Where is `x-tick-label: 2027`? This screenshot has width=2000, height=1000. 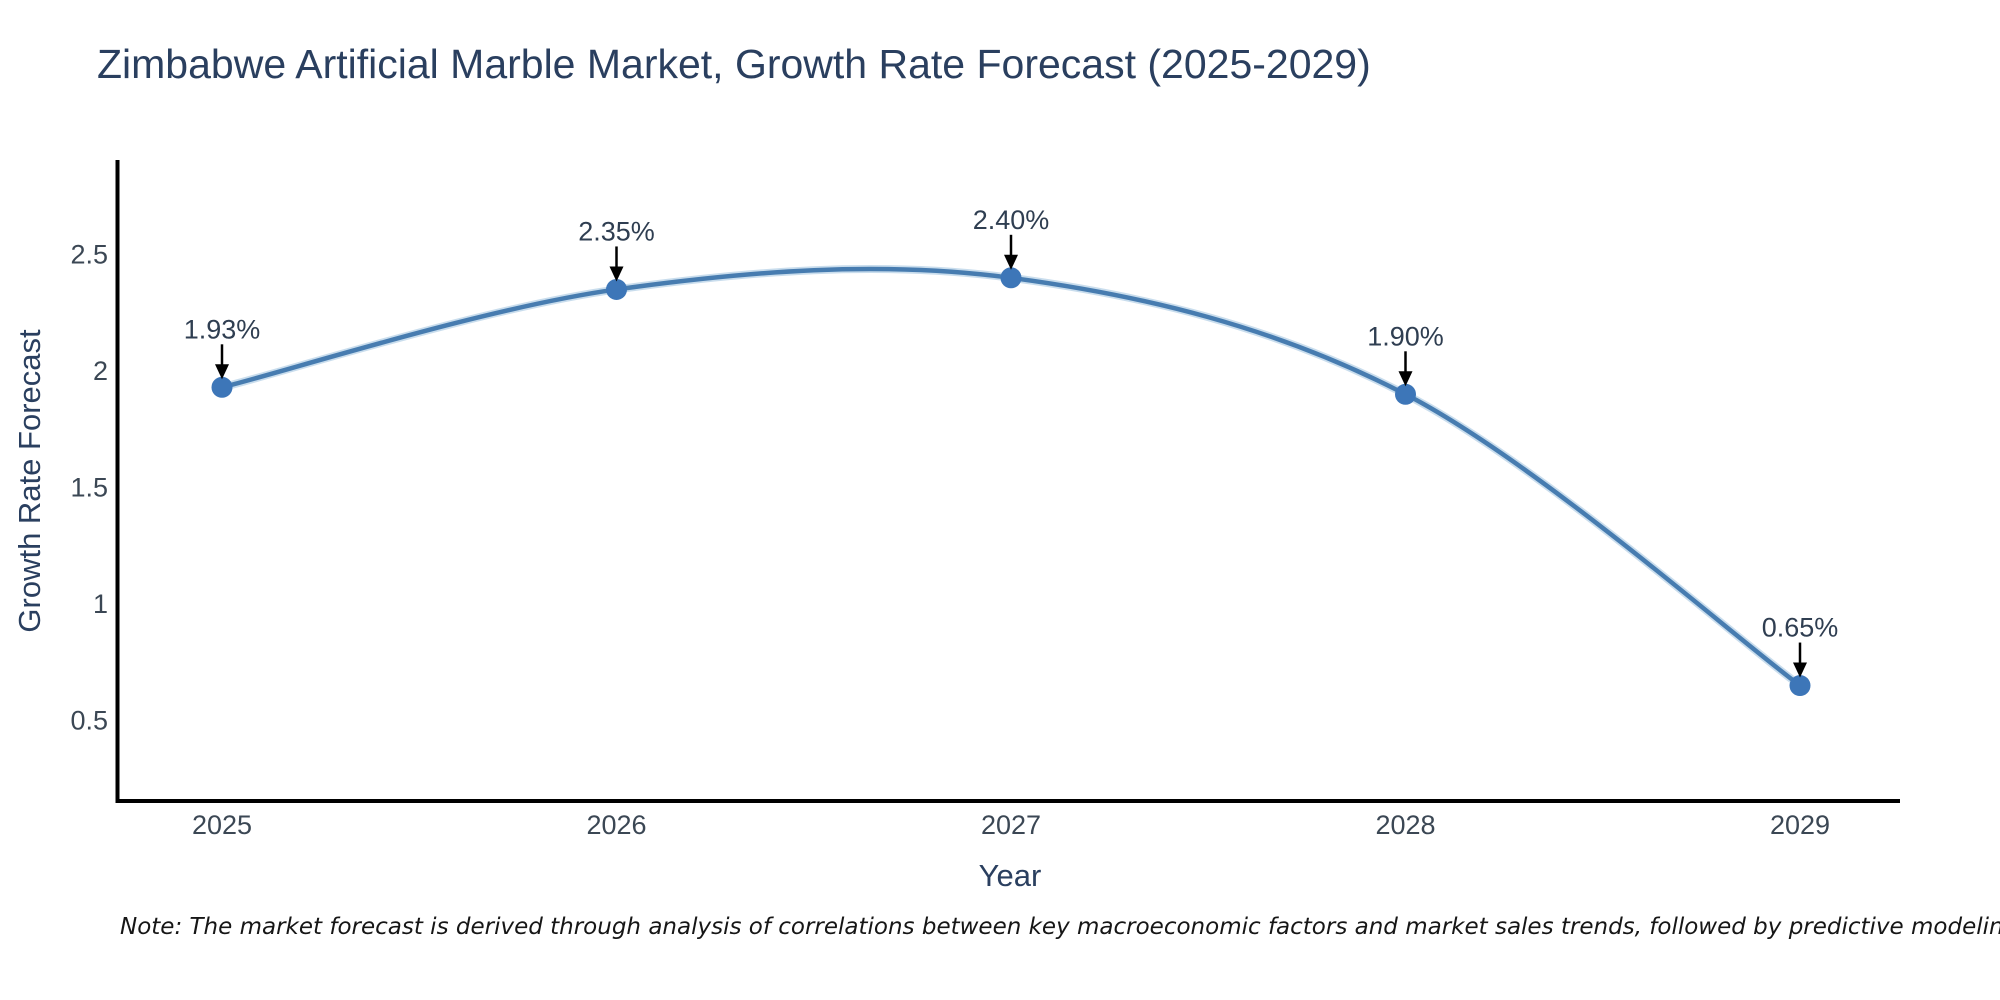
x-tick-label: 2027 is located at coordinates (1011, 825).